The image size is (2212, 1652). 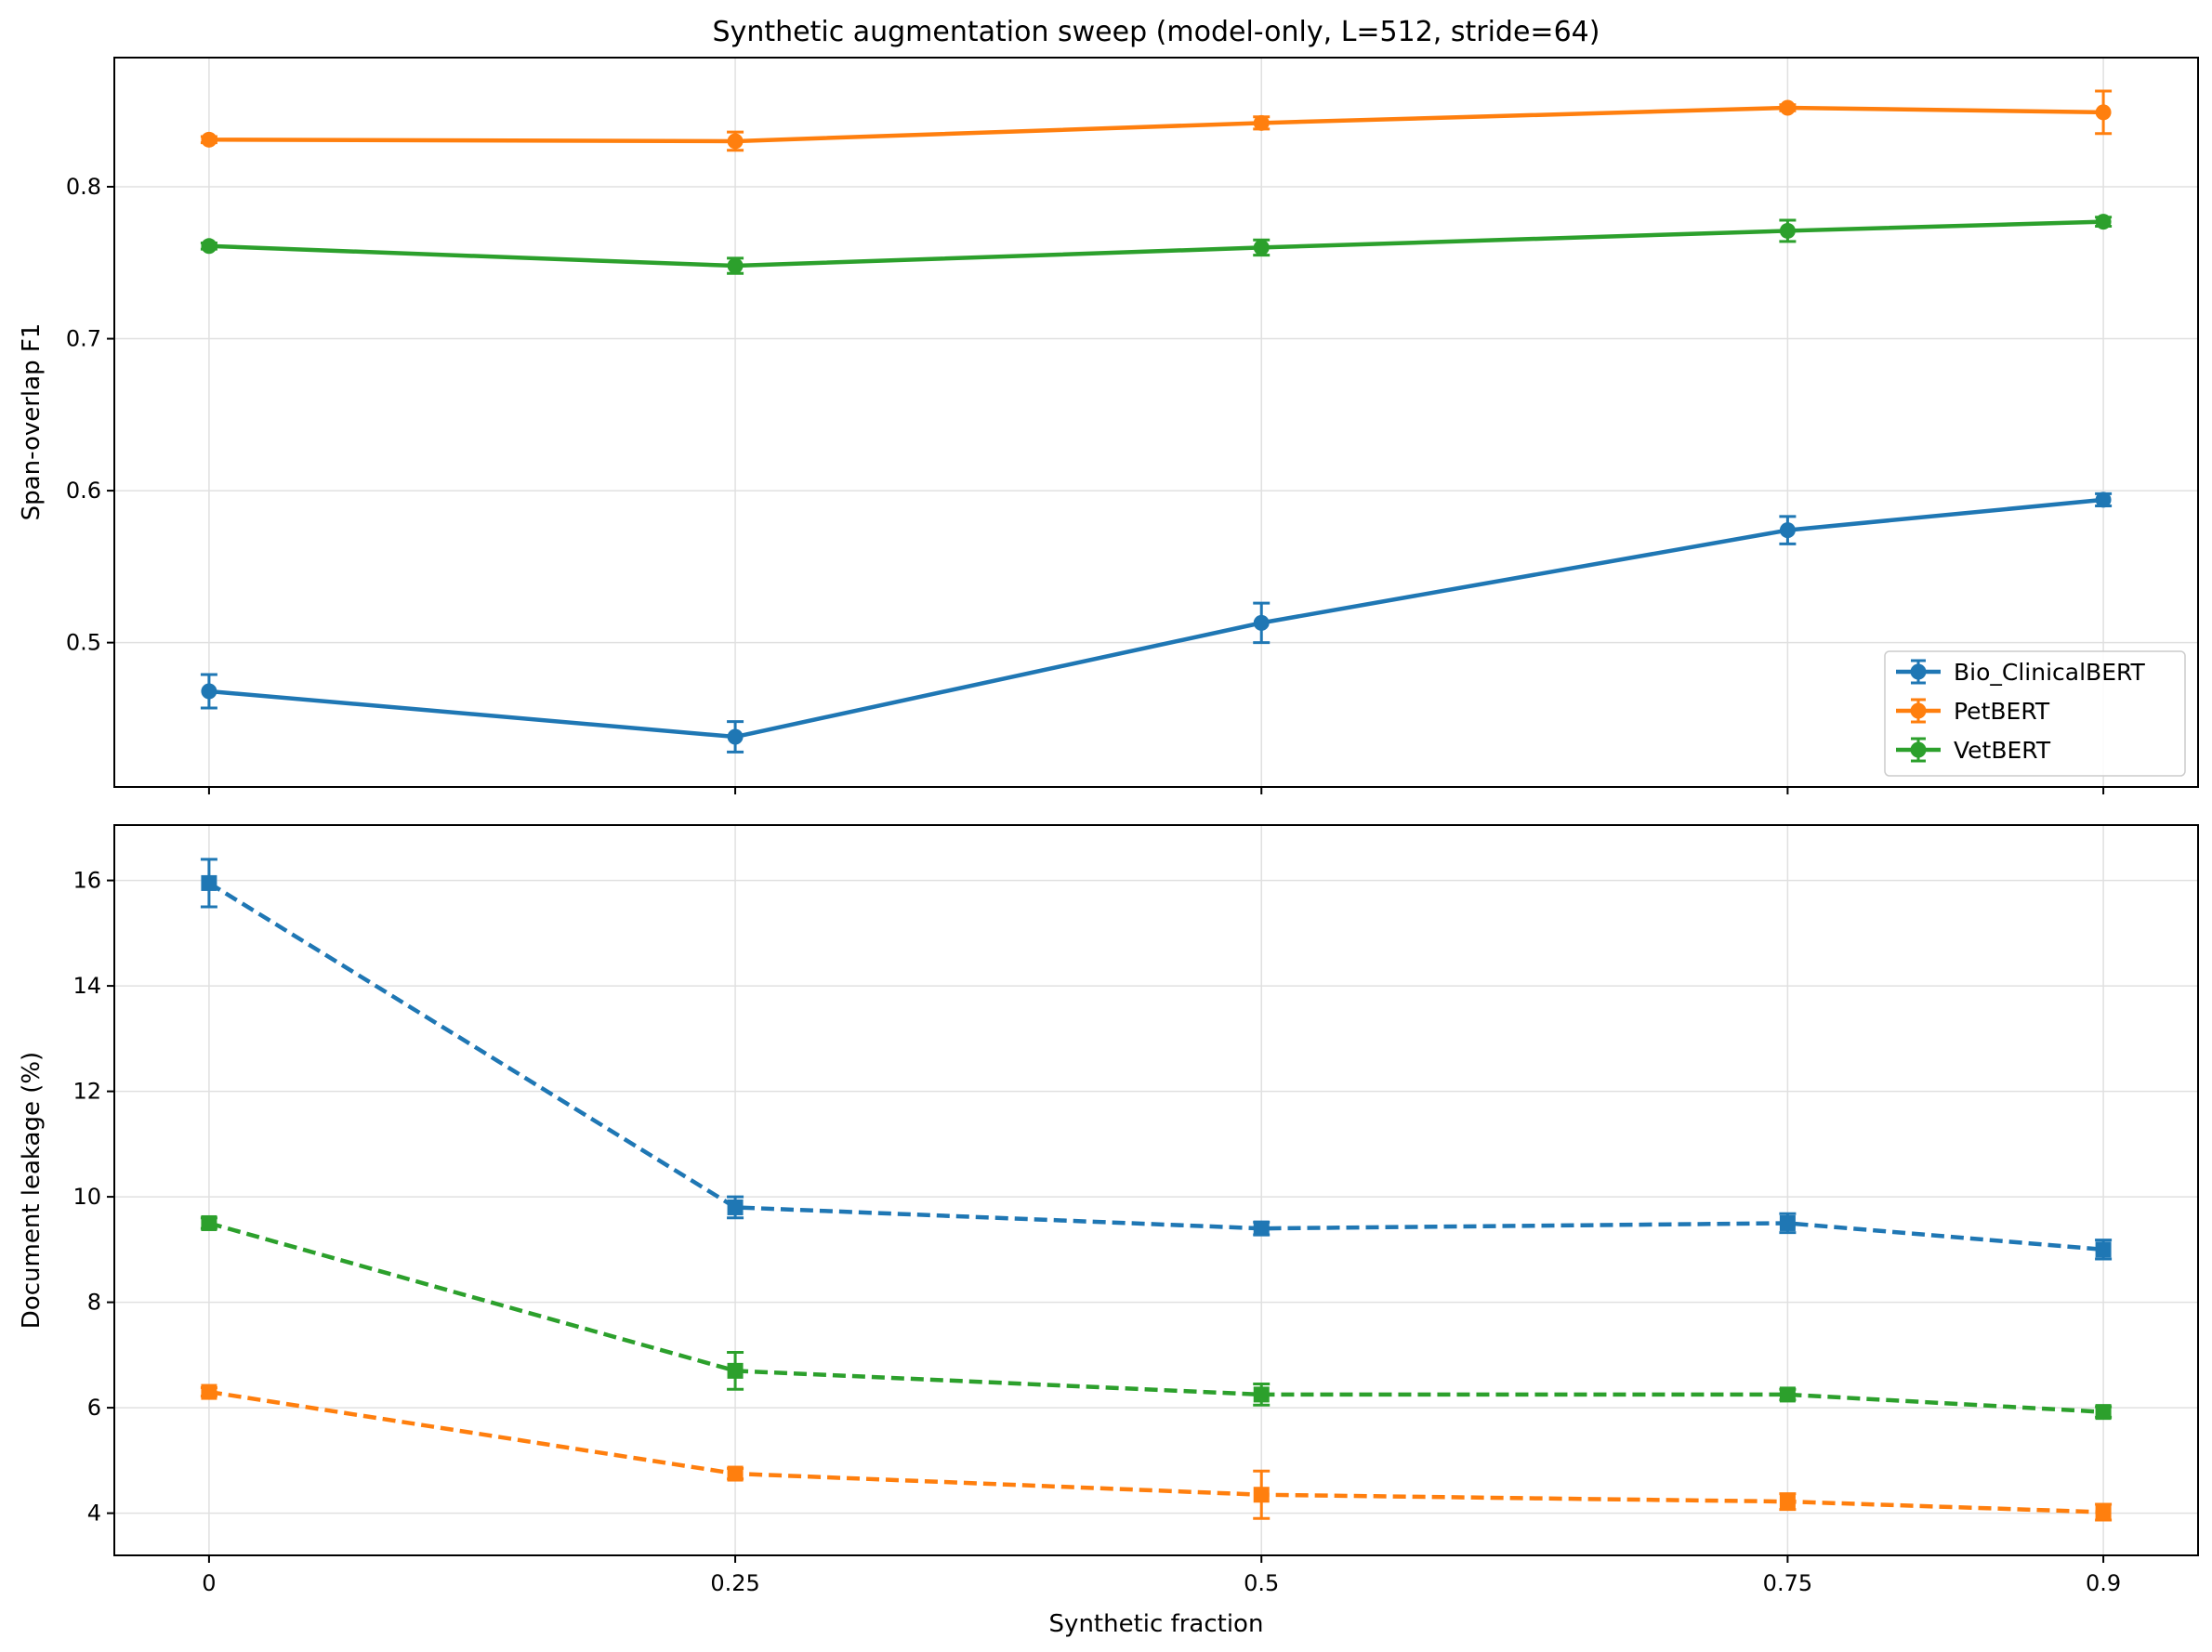 What do you see at coordinates (2103, 1583) in the screenshot?
I see `x-tick-label: 0.9` at bounding box center [2103, 1583].